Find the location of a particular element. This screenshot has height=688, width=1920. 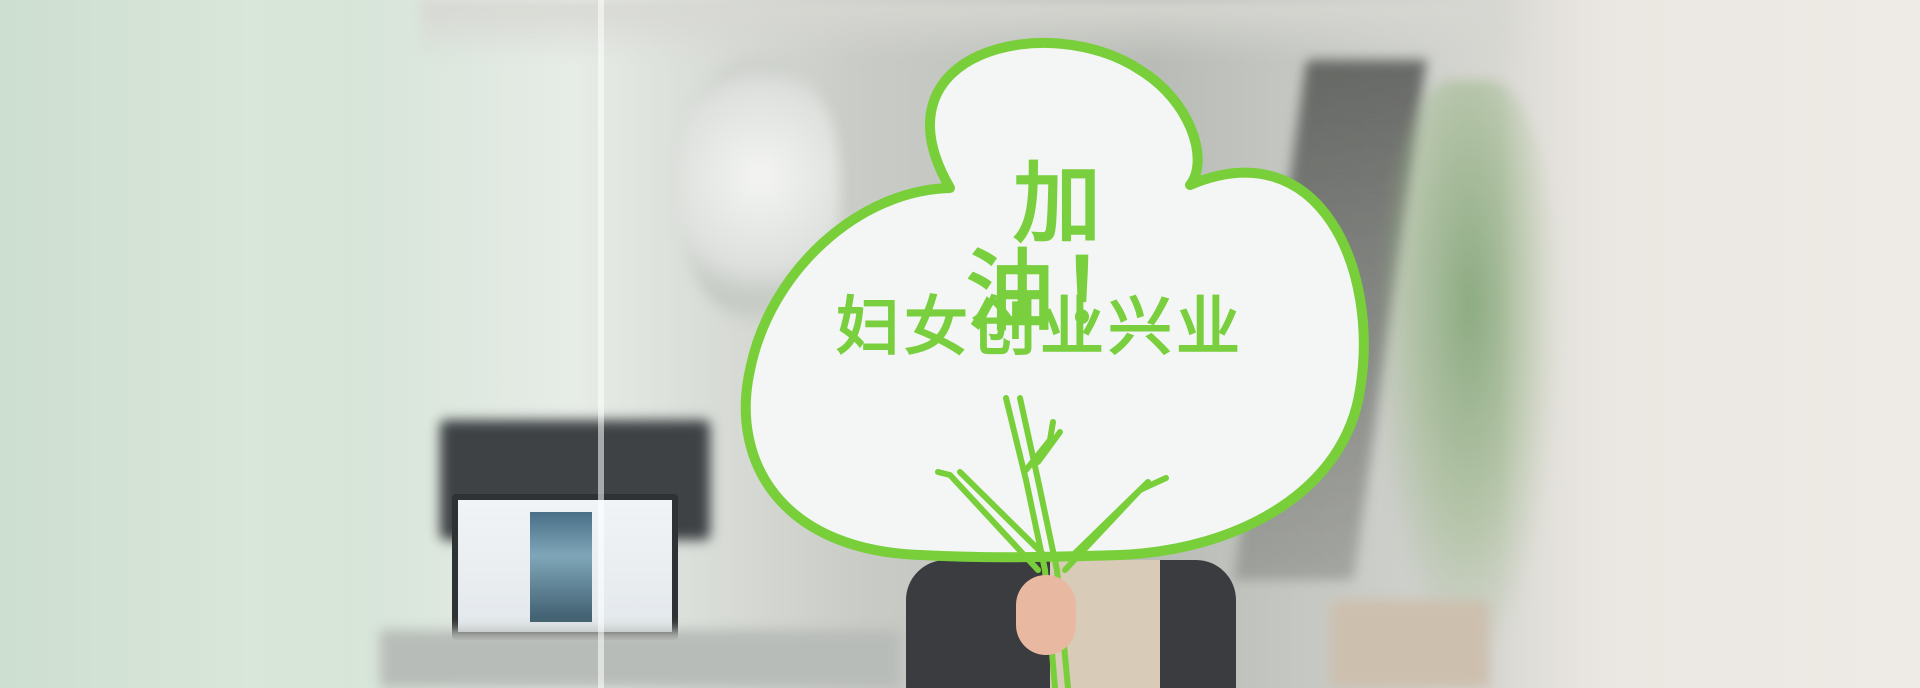

background-plant-pot is located at coordinates (1410, 644).